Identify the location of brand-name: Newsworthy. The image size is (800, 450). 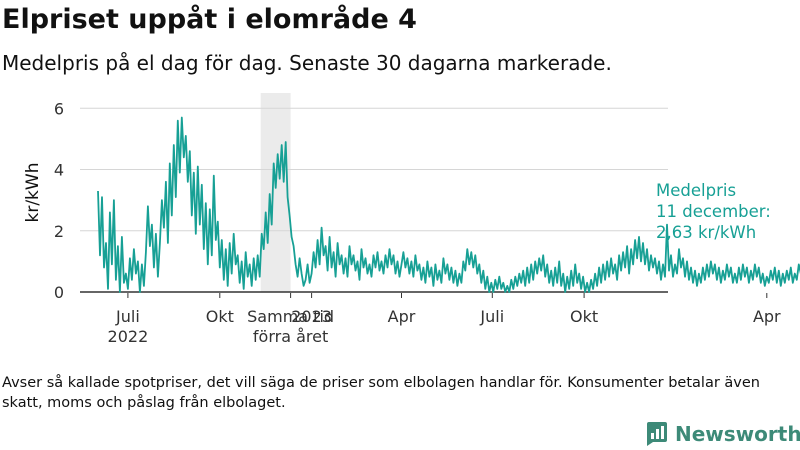
(737, 434).